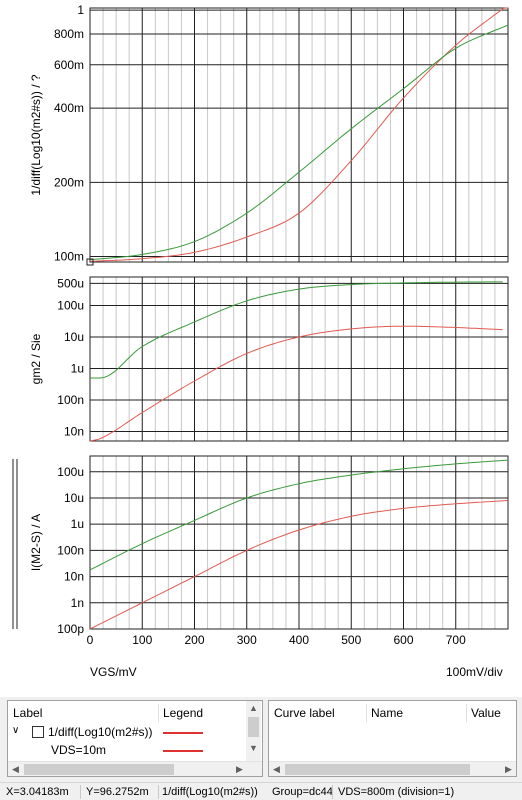  What do you see at coordinates (247, 640) in the screenshot?
I see `x-tick-label: 300` at bounding box center [247, 640].